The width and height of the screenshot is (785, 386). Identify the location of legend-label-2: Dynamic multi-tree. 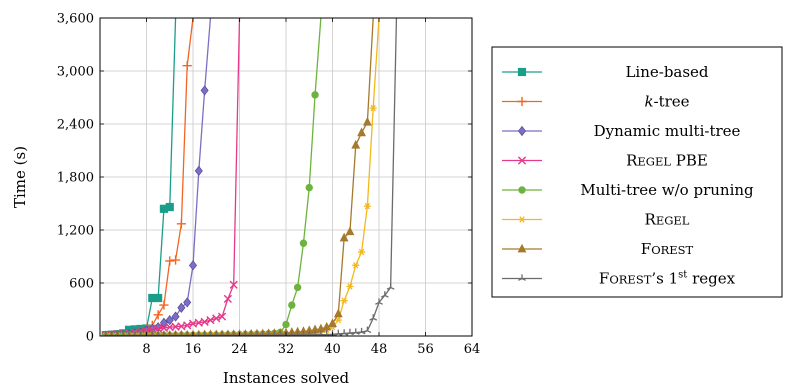
(667, 131).